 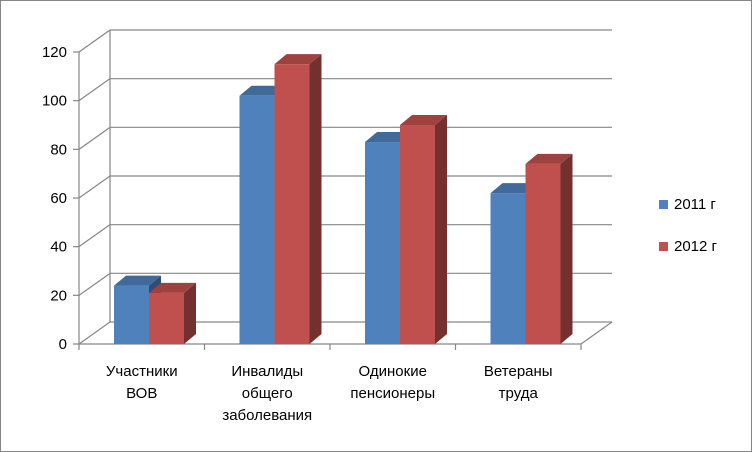 What do you see at coordinates (267, 415) in the screenshot?
I see `category-label-1-line-2: заболевания` at bounding box center [267, 415].